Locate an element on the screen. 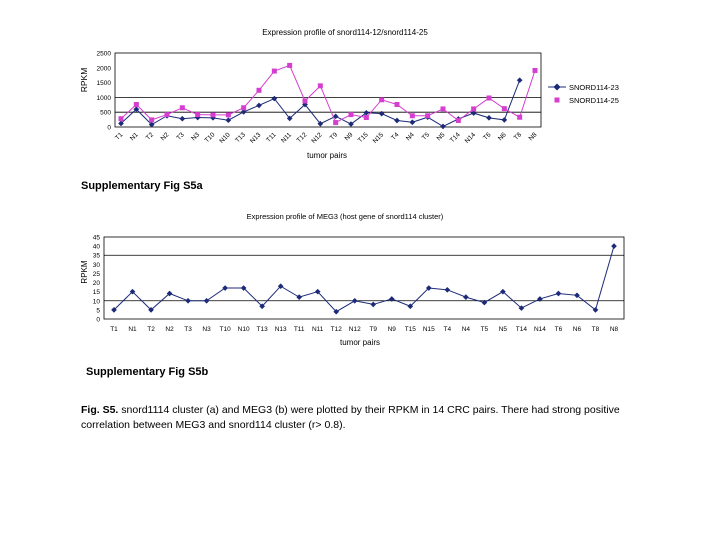  a-y-tick-label: 1500 is located at coordinates (104, 83).